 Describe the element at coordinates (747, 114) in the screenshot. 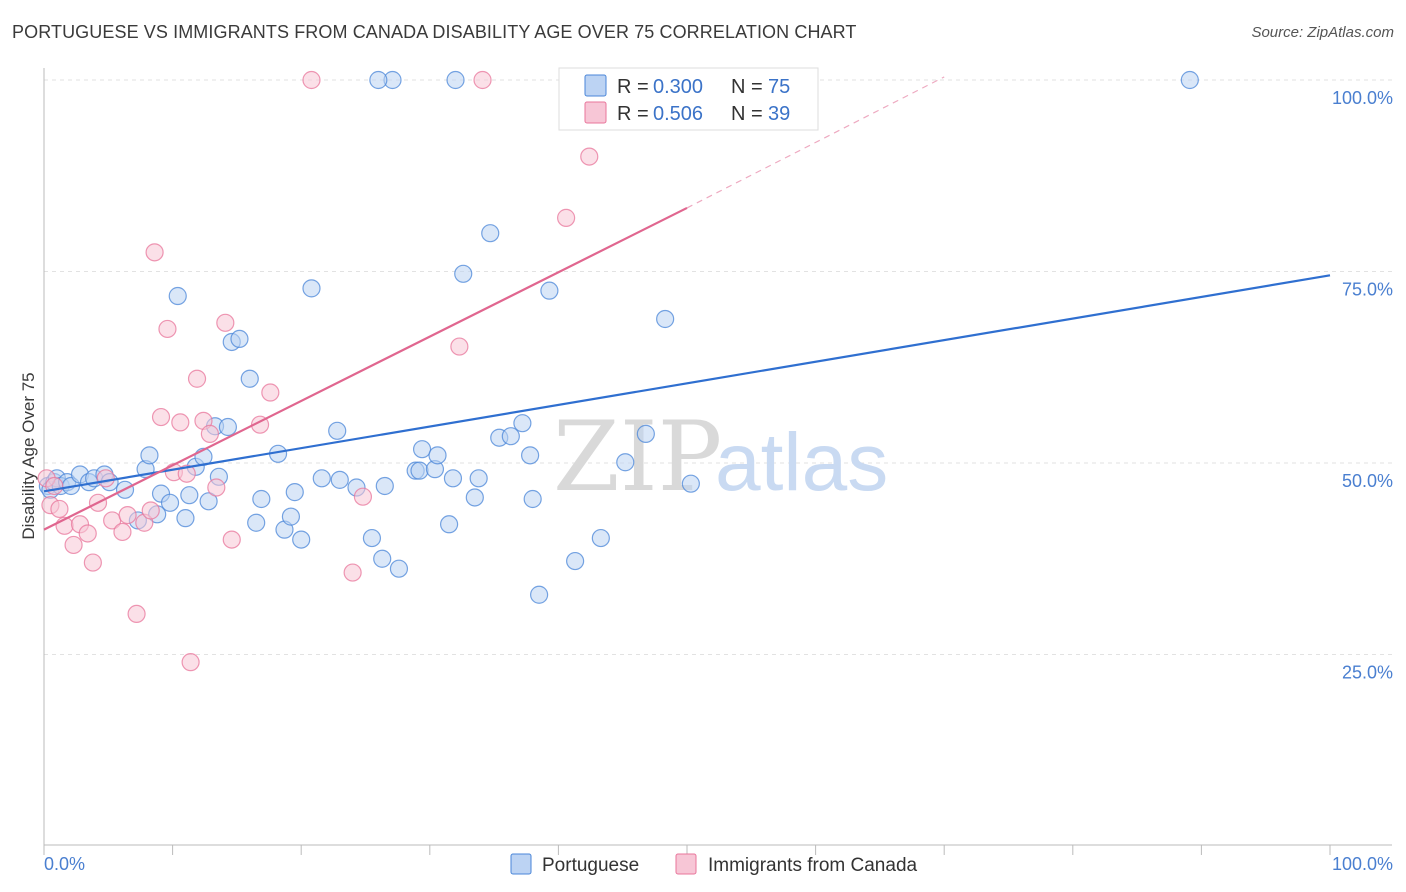

I see `legend-n-label-canada: N =` at that location.